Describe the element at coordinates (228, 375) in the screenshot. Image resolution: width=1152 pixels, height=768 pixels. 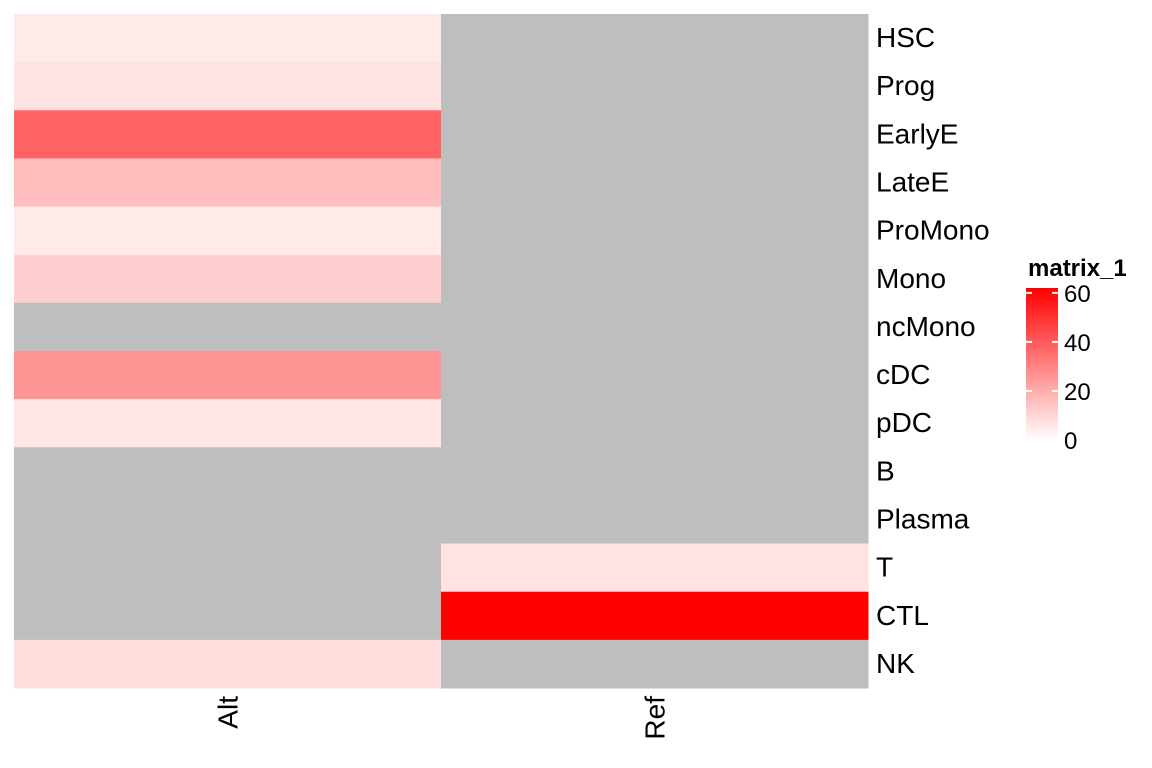
I see `heatmap-cell-cDC-Alt` at that location.